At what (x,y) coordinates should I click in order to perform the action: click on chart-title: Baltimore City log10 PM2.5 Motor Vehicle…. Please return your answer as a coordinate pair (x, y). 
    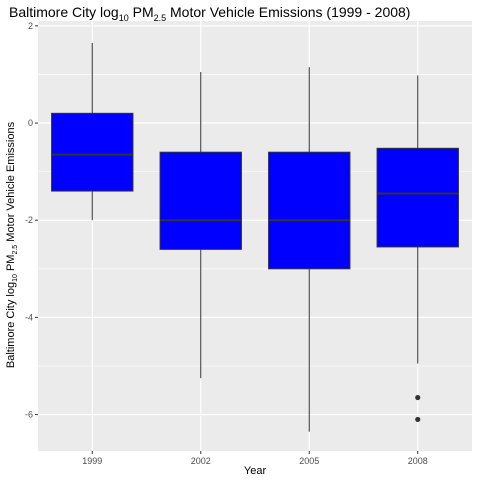
    Looking at the image, I should click on (210, 13).